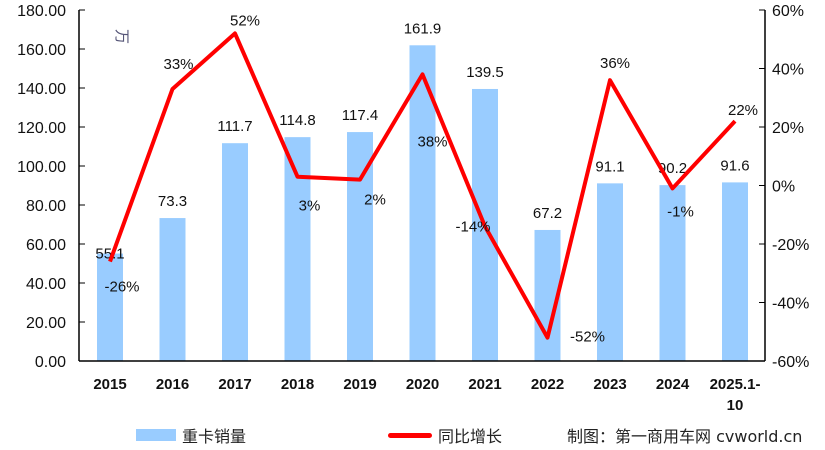 The width and height of the screenshot is (825, 450). I want to click on x-tick-label: 2023, so click(609, 384).